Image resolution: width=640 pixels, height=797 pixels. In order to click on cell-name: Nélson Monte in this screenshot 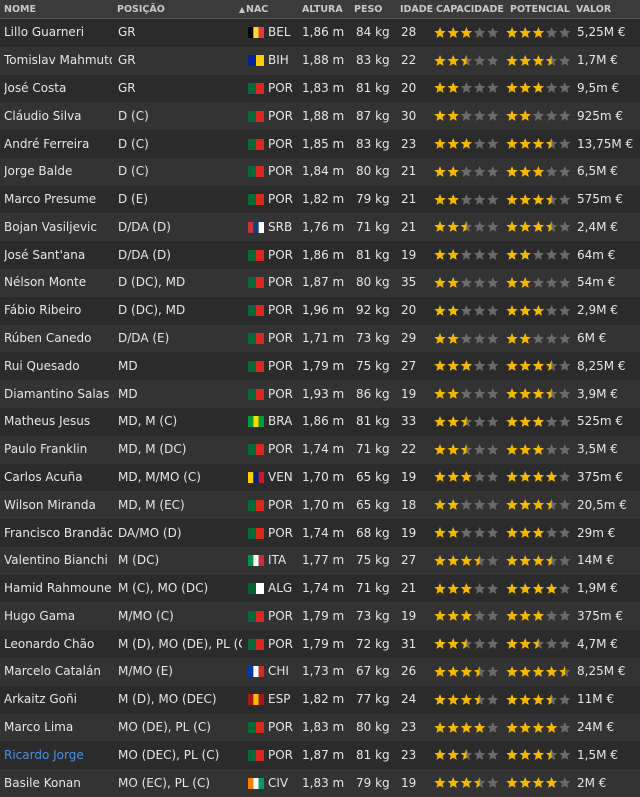, I will do `click(45, 282)`.